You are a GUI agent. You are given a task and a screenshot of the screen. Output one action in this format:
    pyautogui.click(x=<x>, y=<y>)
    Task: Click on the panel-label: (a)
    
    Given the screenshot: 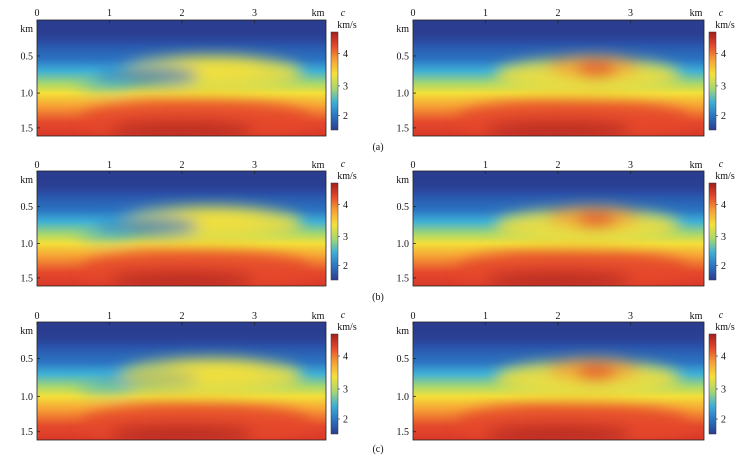 What is the action you would take?
    pyautogui.click(x=377, y=147)
    